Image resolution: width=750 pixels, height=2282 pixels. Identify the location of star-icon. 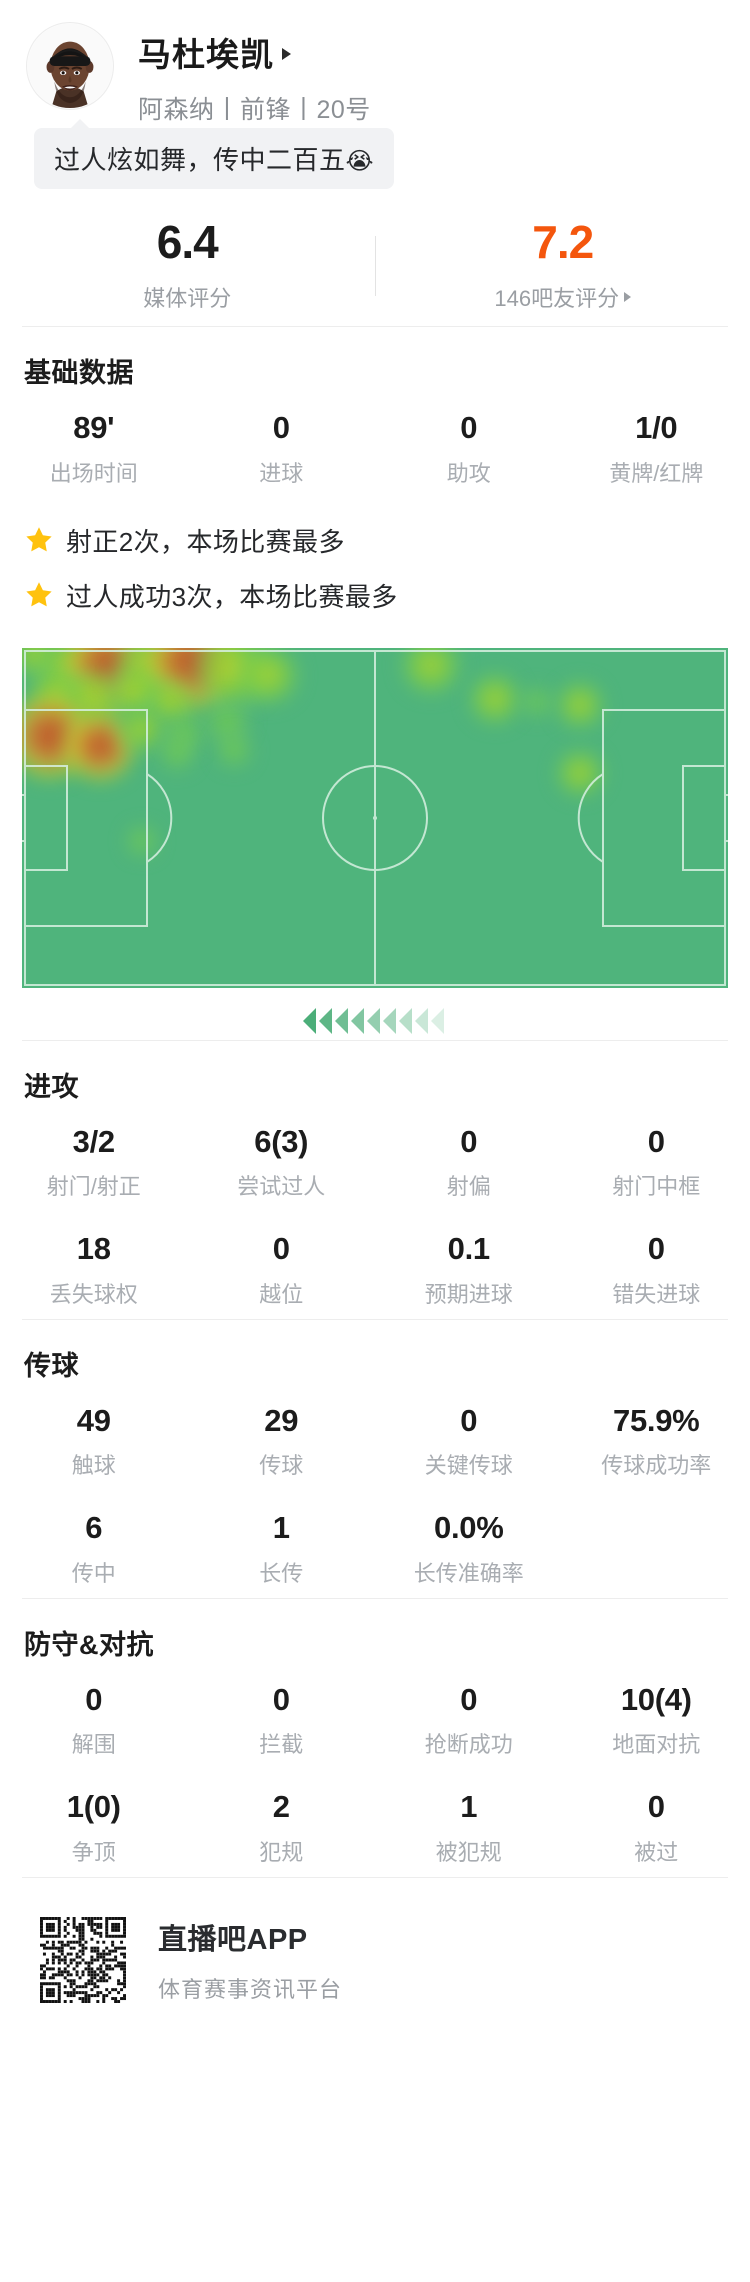
(39, 594).